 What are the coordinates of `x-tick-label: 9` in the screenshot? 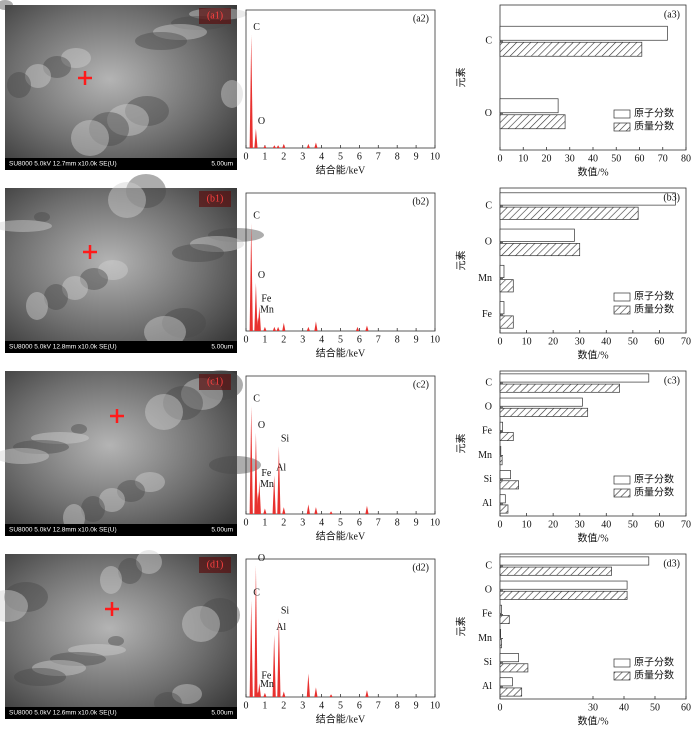 It's located at (416, 339).